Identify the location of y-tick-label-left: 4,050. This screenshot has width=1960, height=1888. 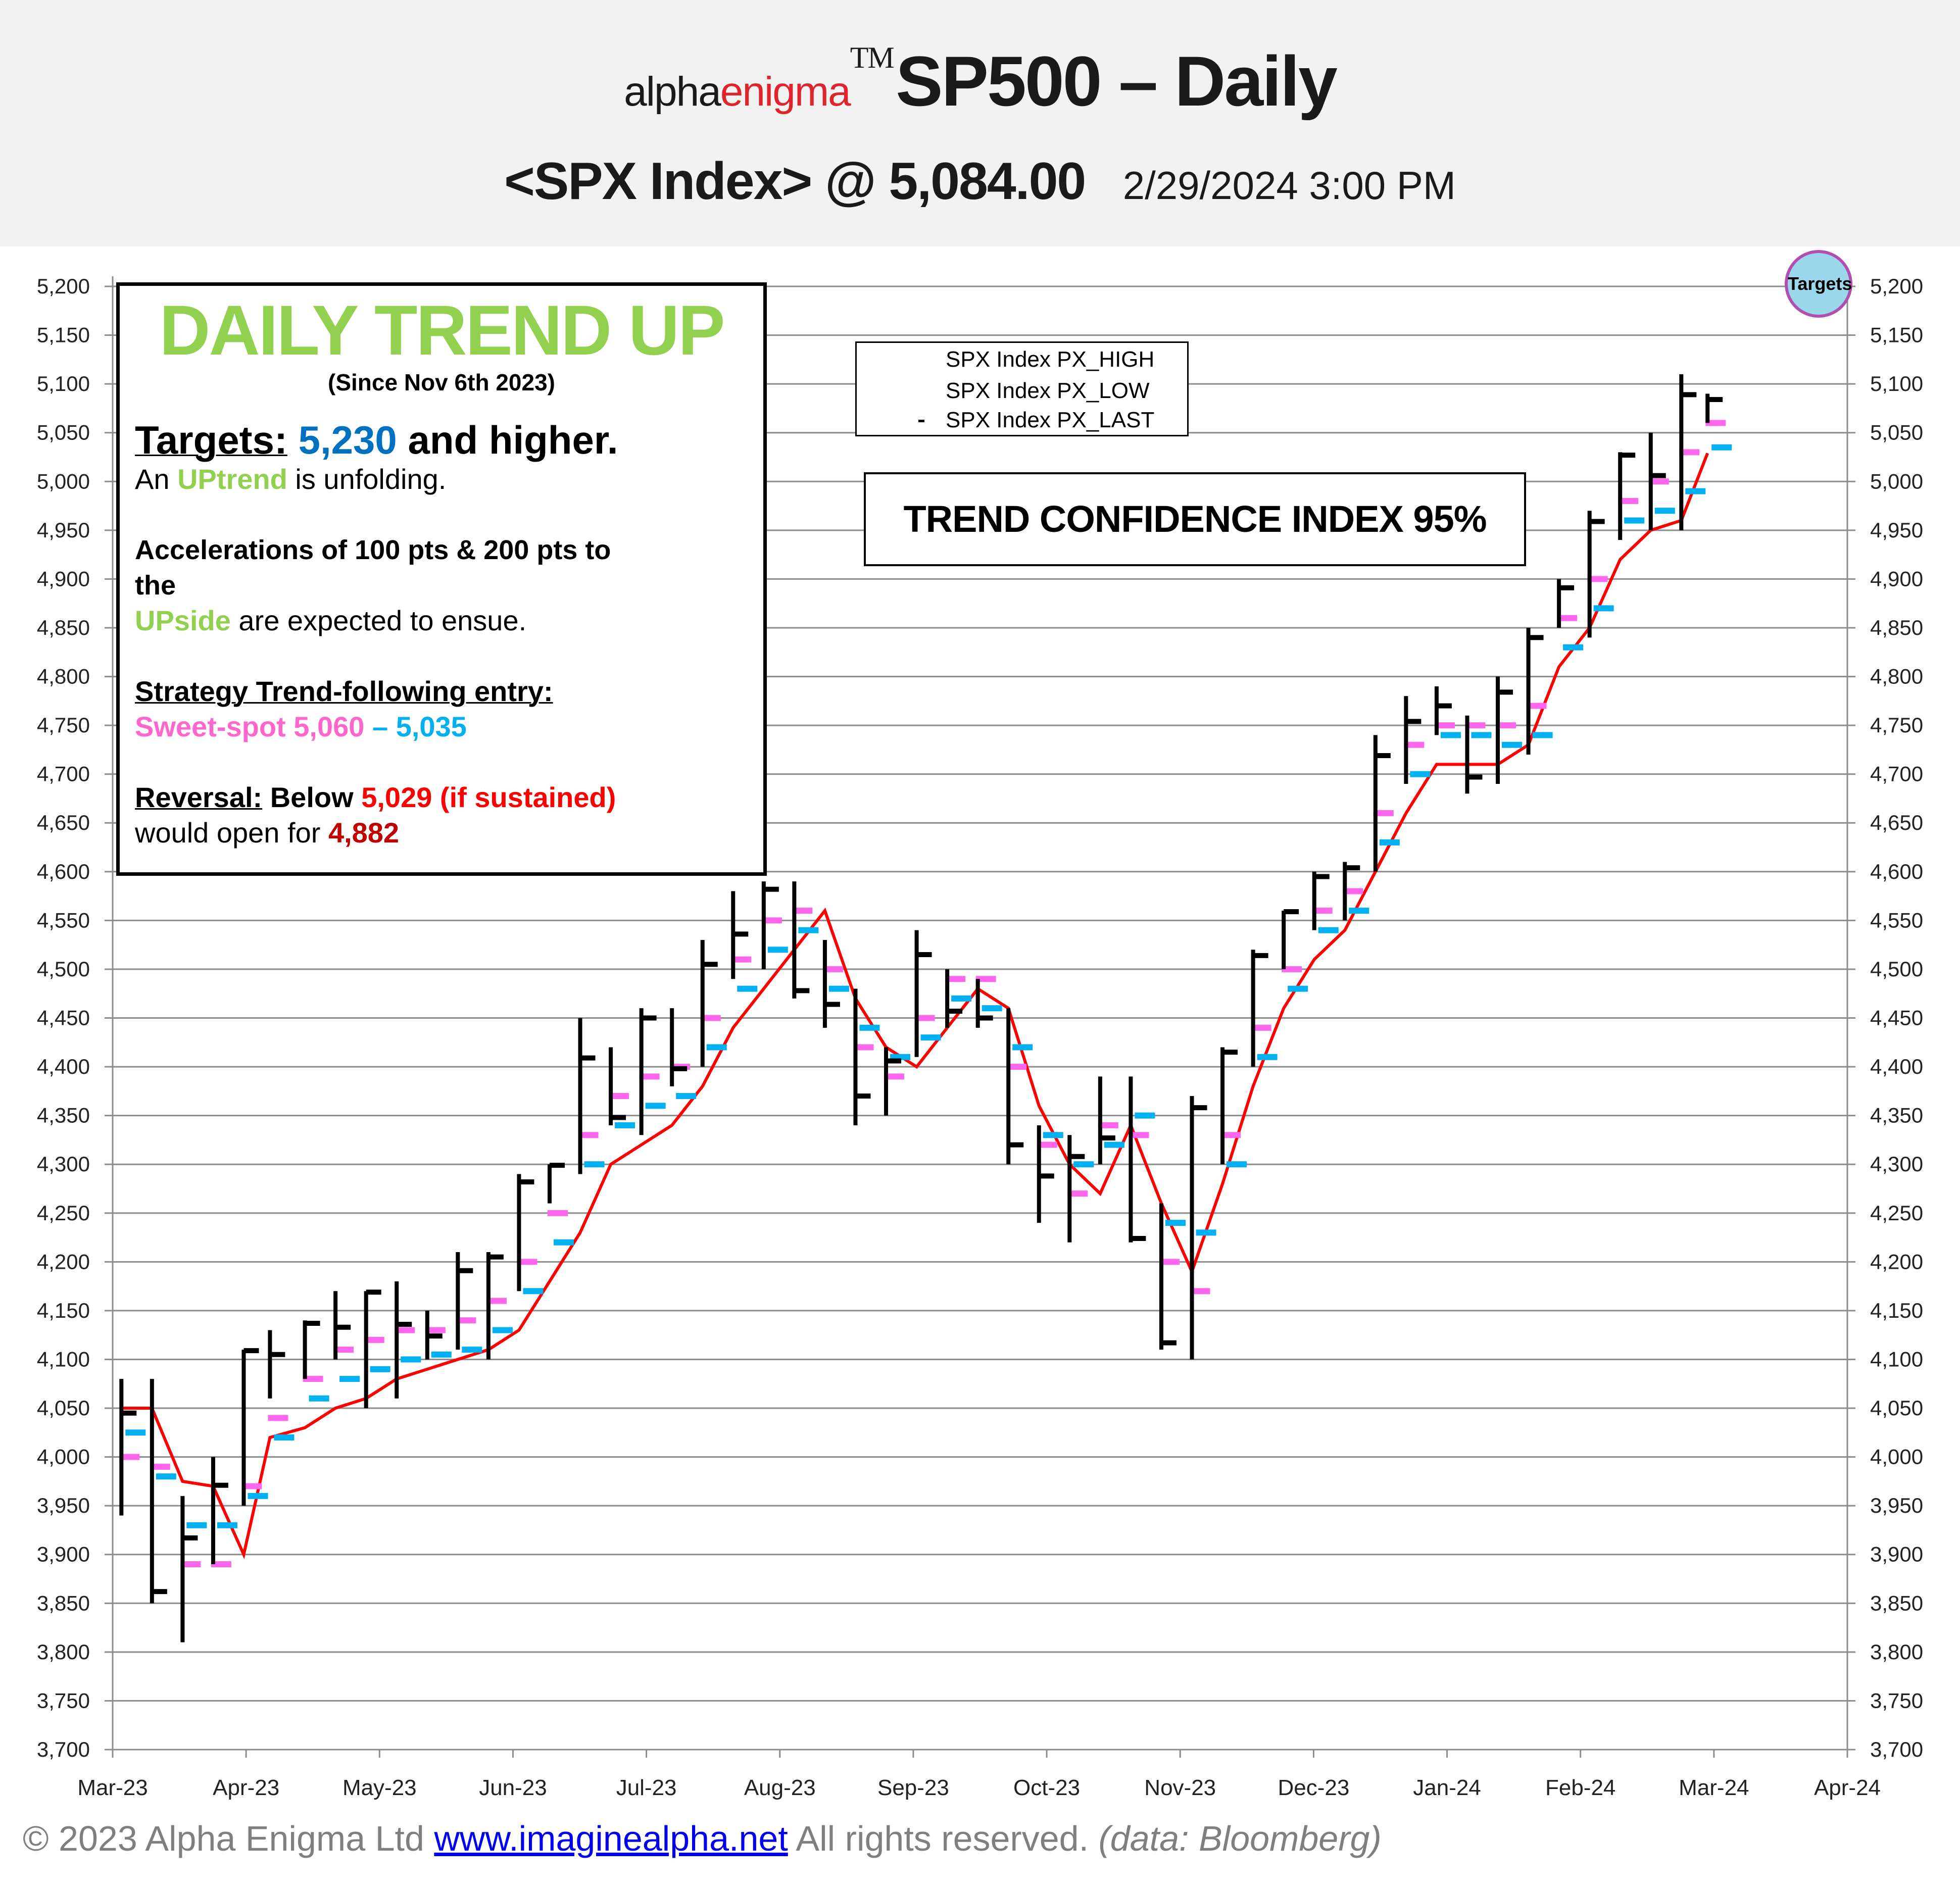
(63, 1408).